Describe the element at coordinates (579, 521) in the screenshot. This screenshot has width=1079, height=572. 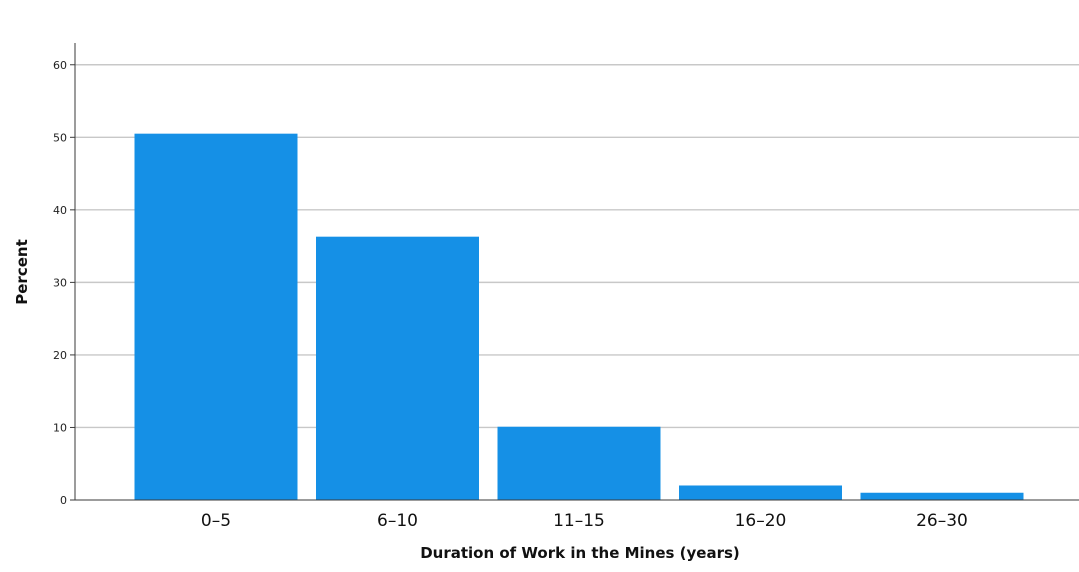
I see `x-tick-label: 11–15` at that location.